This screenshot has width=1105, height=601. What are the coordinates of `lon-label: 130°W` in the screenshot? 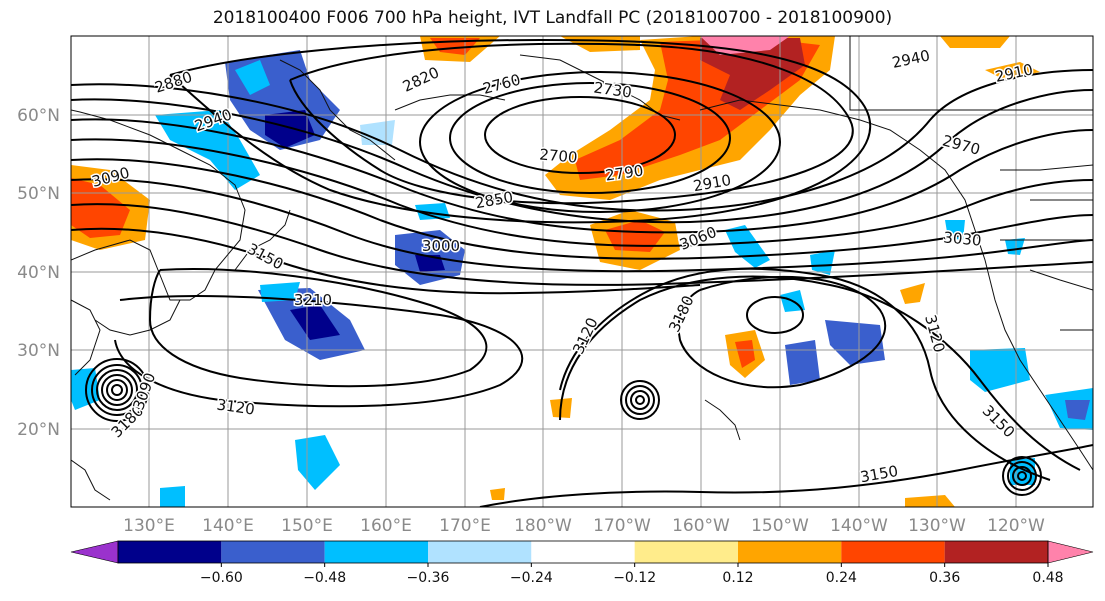 It's located at (937, 526).